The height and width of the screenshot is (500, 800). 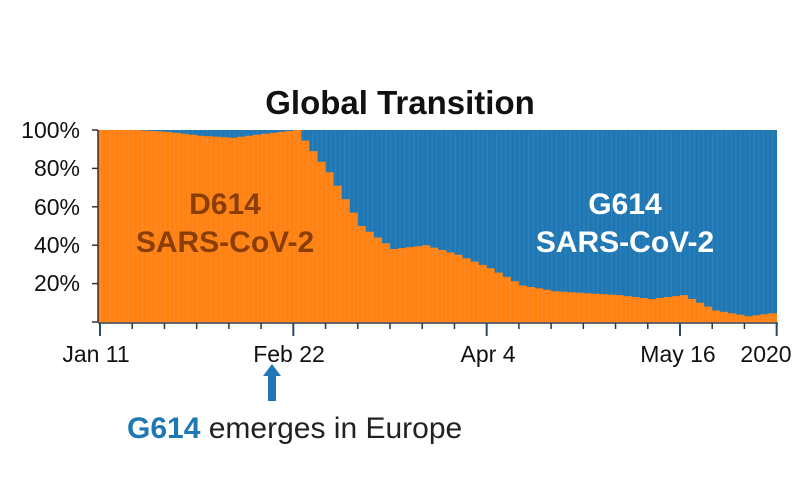 What do you see at coordinates (625, 204) in the screenshot?
I see `g614-label-line1: G614` at bounding box center [625, 204].